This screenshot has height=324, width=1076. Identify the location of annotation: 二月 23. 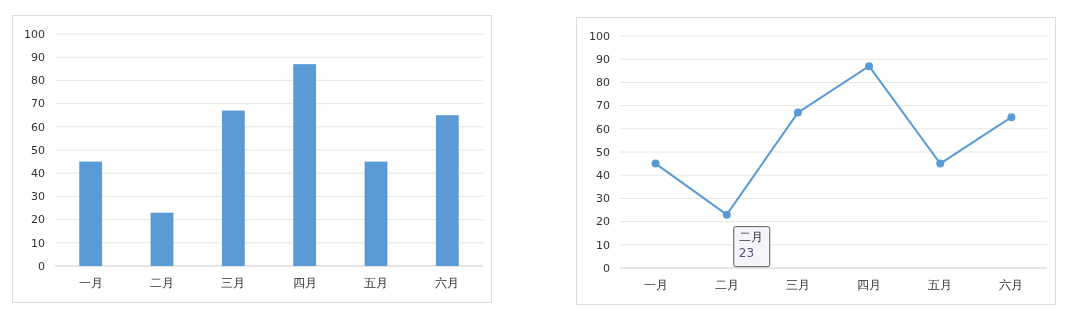
(750, 244).